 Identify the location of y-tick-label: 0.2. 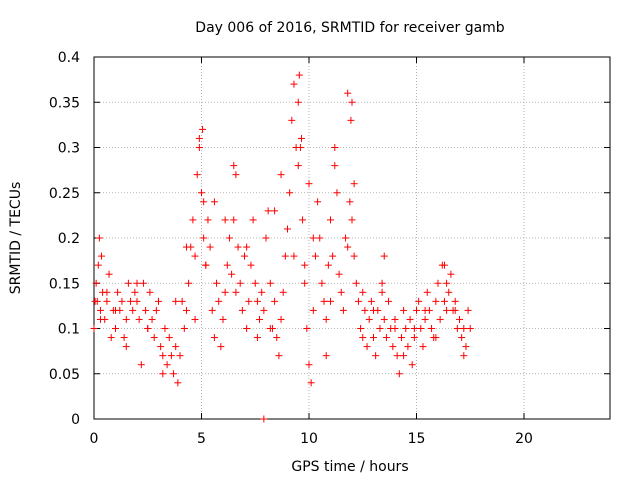
(69, 239).